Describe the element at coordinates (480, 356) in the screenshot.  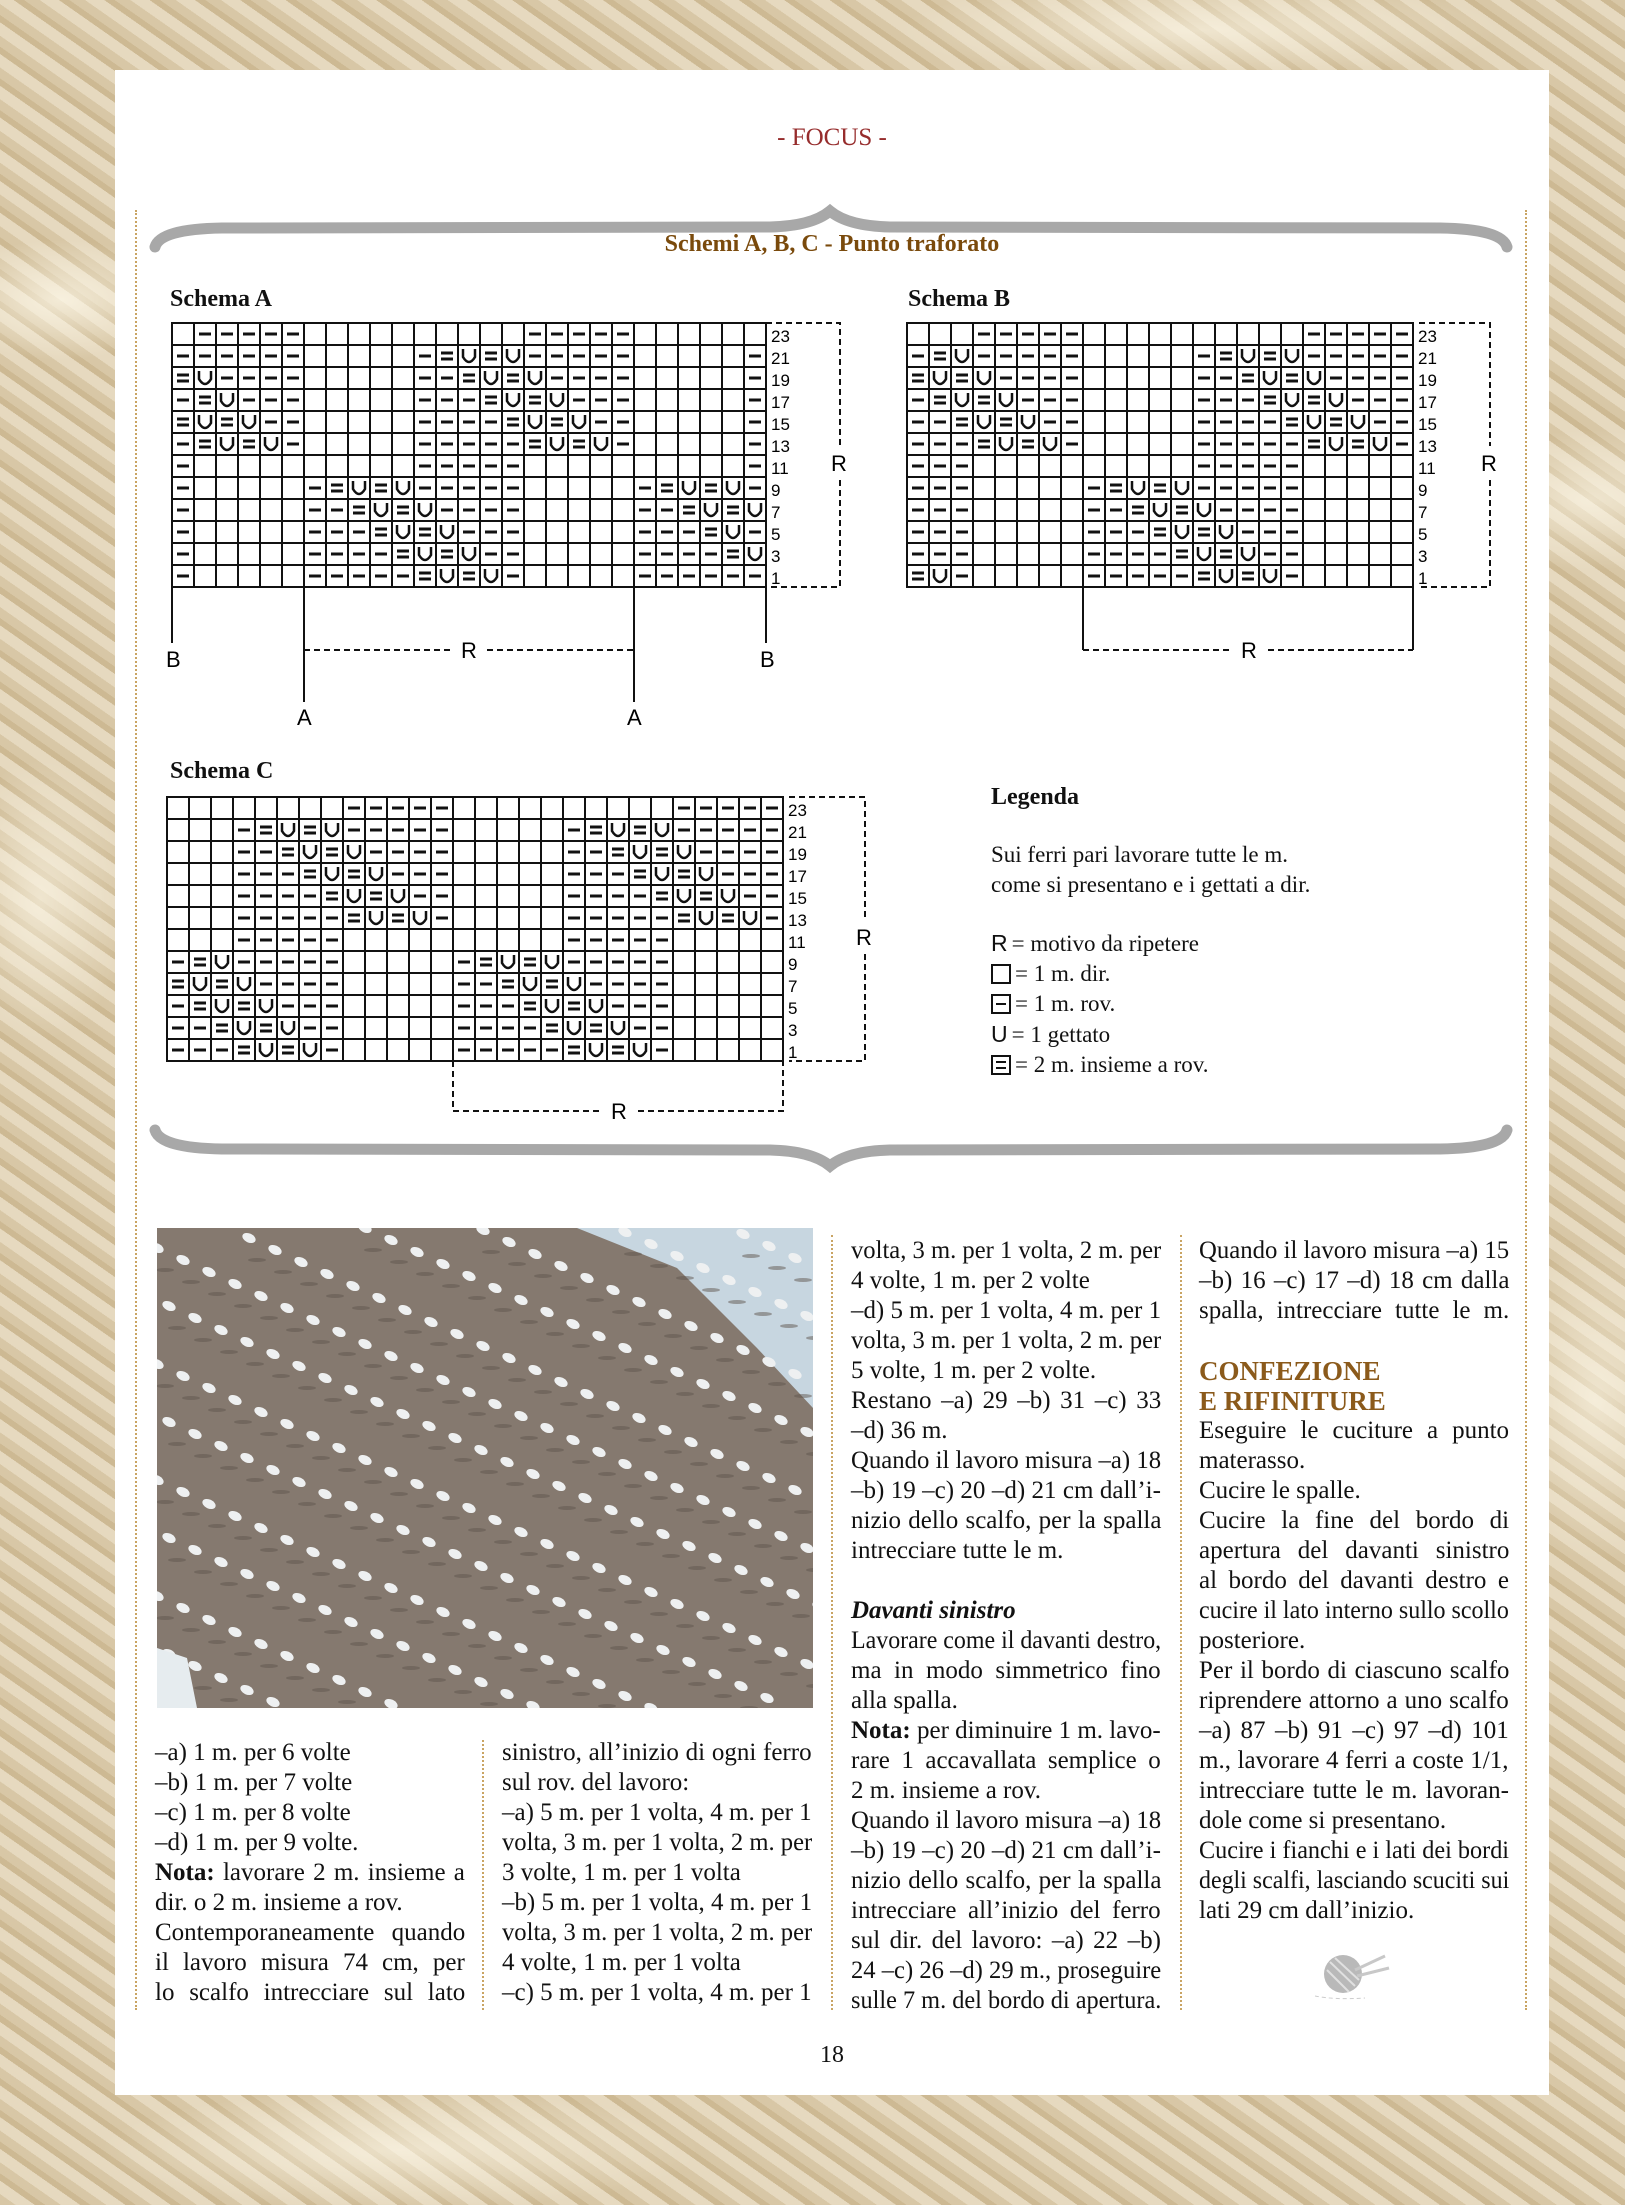
I see `chart-row: 21` at that location.